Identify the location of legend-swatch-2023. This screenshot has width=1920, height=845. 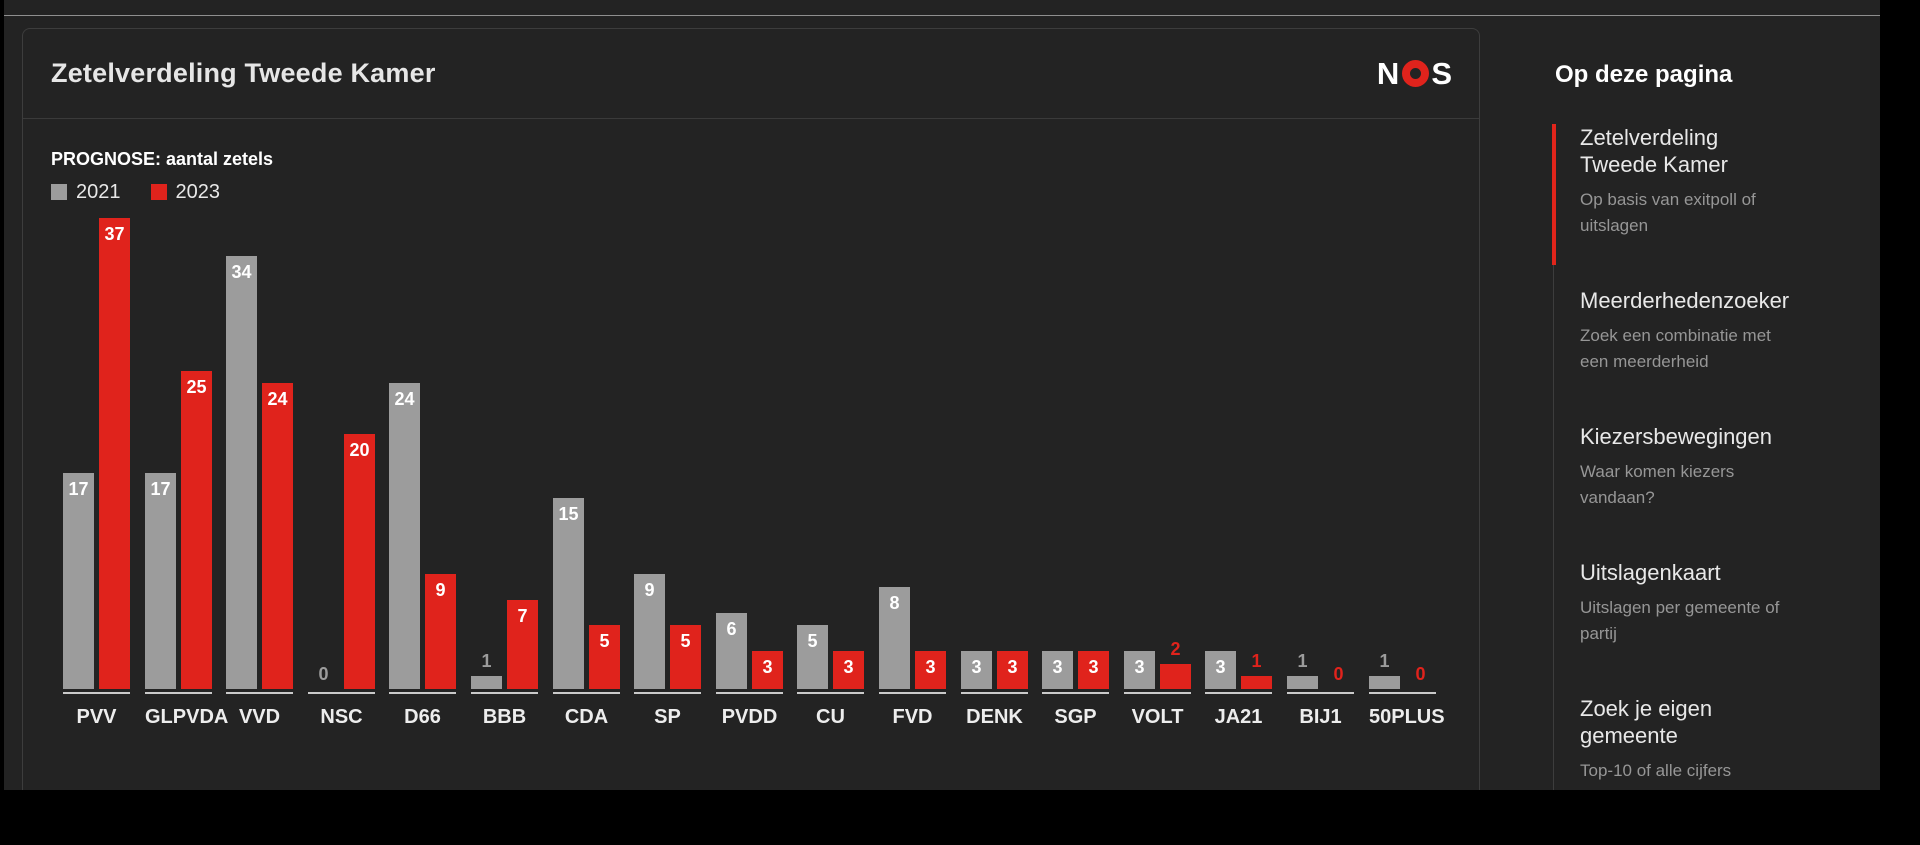
(158, 192).